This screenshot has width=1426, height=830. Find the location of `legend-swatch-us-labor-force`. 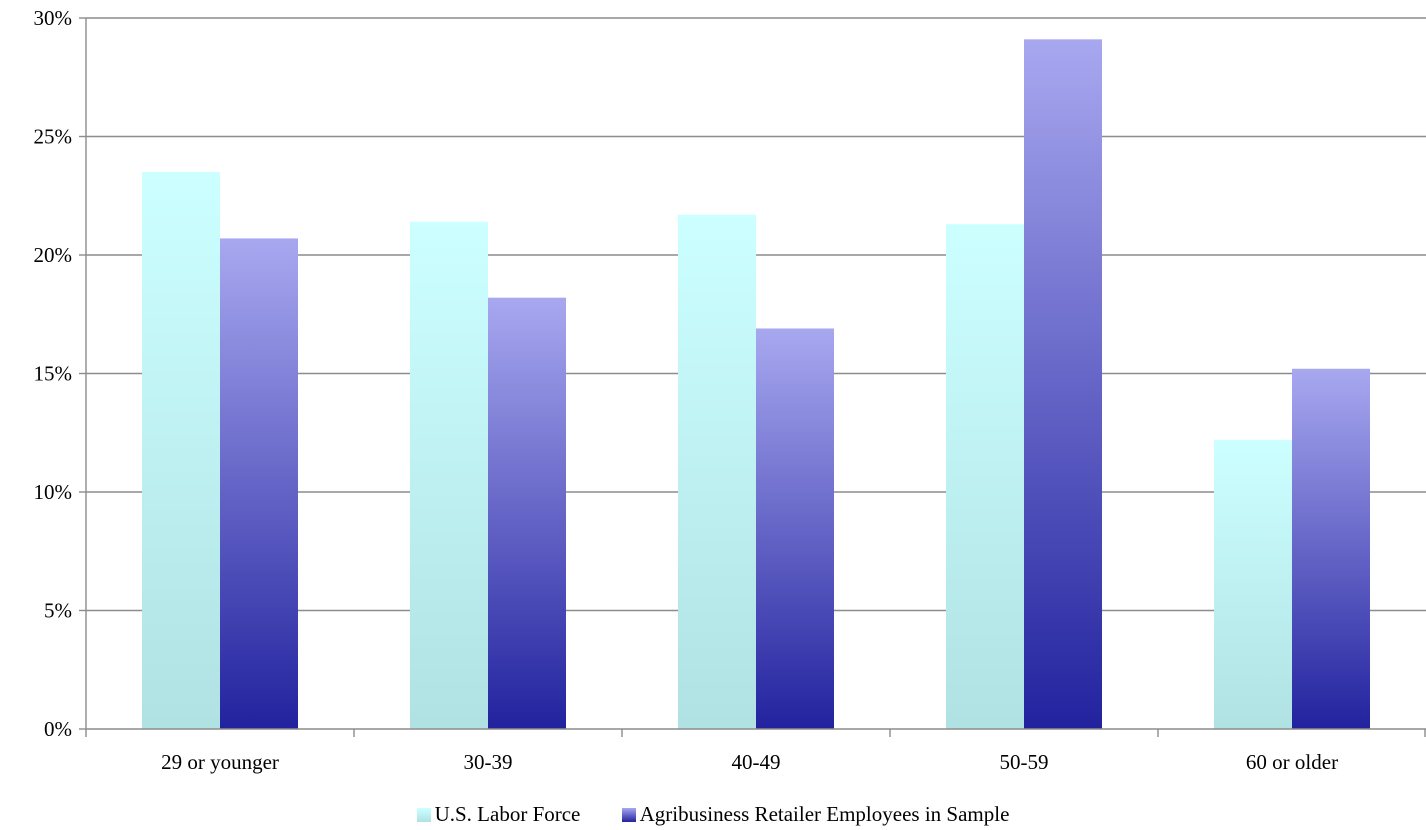

legend-swatch-us-labor-force is located at coordinates (423, 814).